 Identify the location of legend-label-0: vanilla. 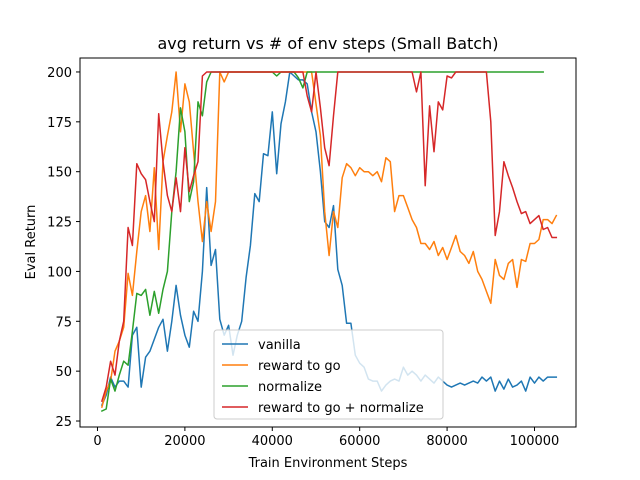
(279, 345).